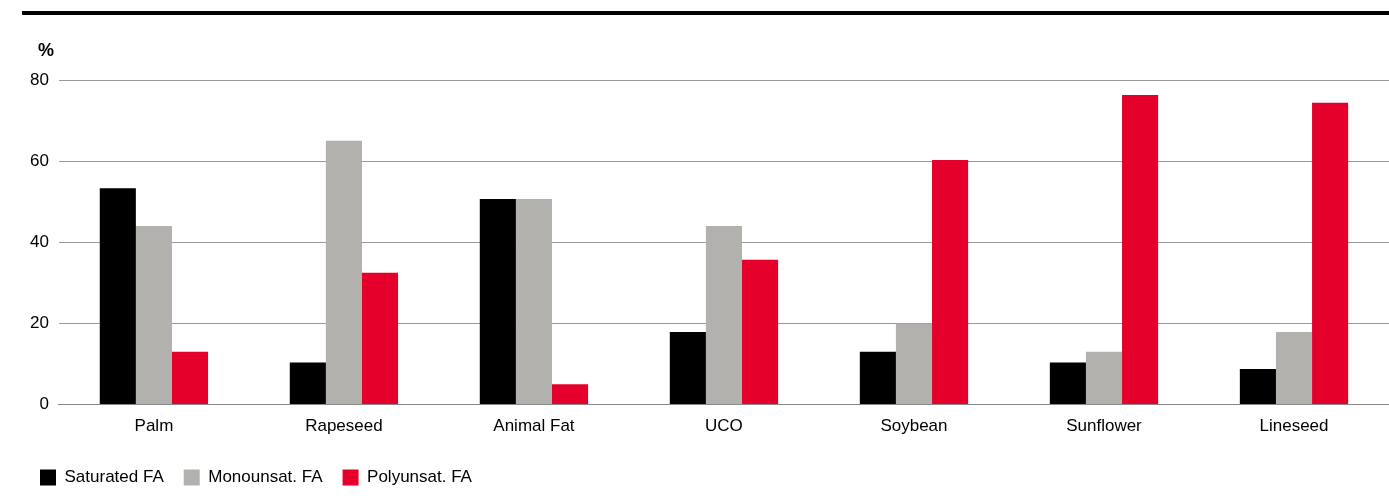  Describe the element at coordinates (534, 426) in the screenshot. I see `x-tick-label: Animal Fat` at that location.